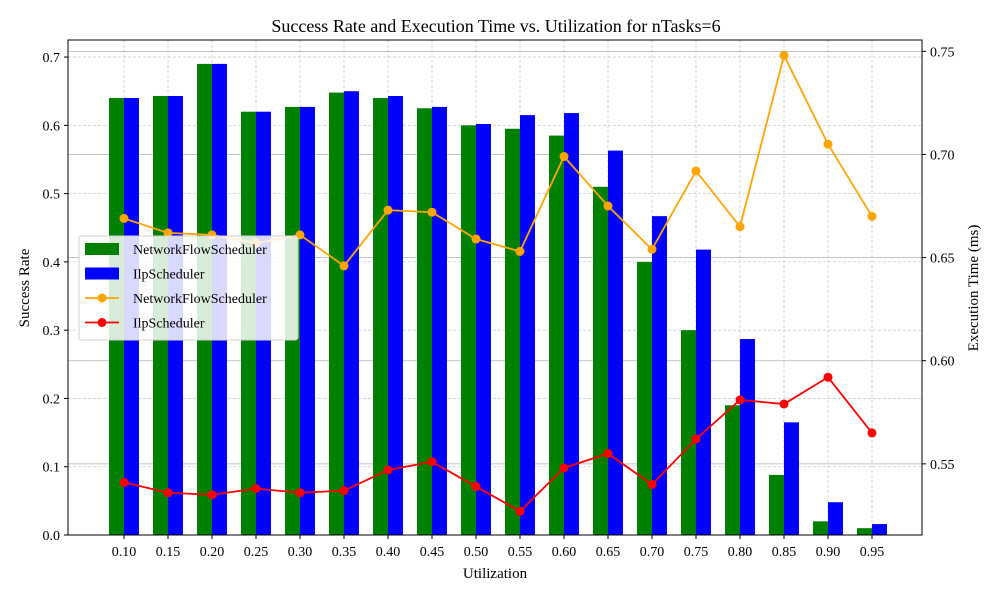 The width and height of the screenshot is (1000, 600). Describe the element at coordinates (212, 552) in the screenshot. I see `x-tick-label: 0.20` at that location.